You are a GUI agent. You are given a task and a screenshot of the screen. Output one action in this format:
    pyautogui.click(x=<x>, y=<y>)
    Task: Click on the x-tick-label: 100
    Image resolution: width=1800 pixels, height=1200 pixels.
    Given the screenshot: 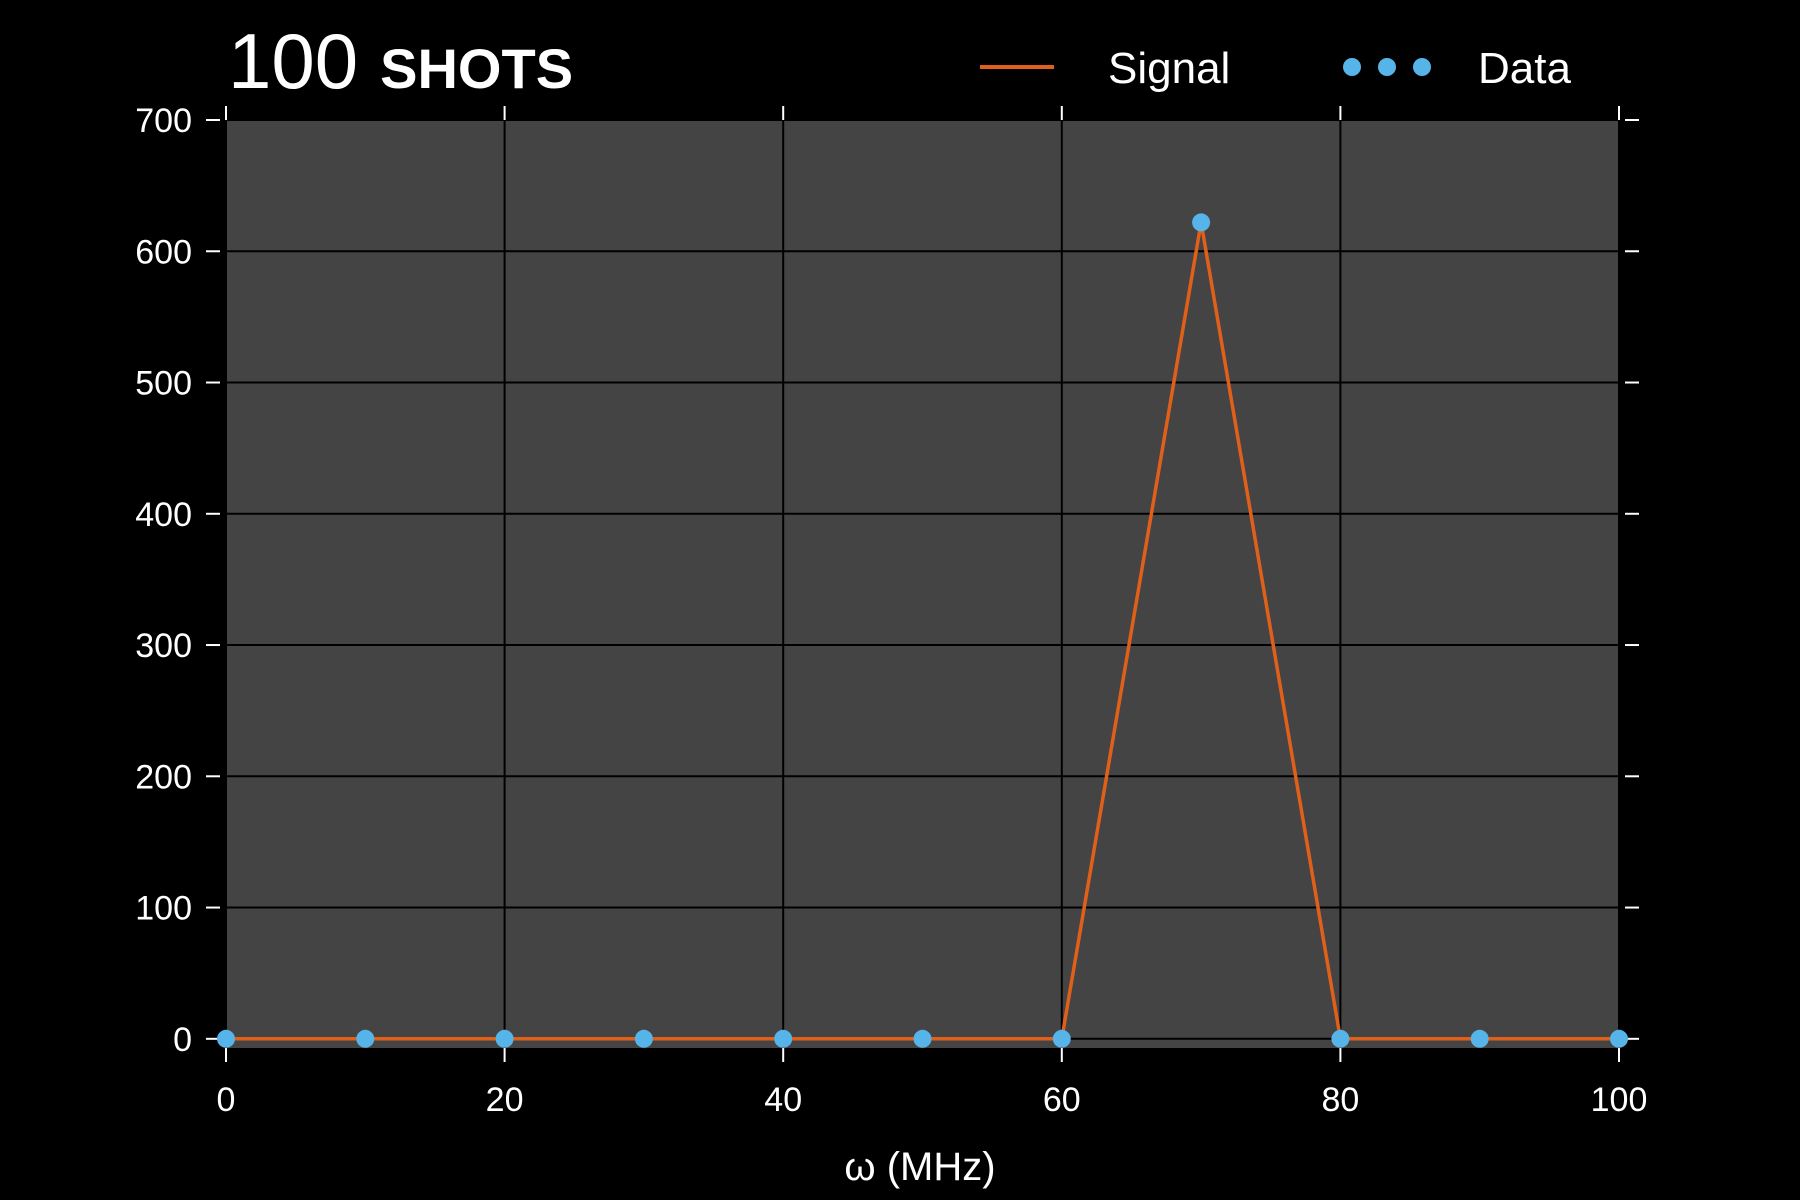 What is the action you would take?
    pyautogui.click(x=1619, y=1100)
    